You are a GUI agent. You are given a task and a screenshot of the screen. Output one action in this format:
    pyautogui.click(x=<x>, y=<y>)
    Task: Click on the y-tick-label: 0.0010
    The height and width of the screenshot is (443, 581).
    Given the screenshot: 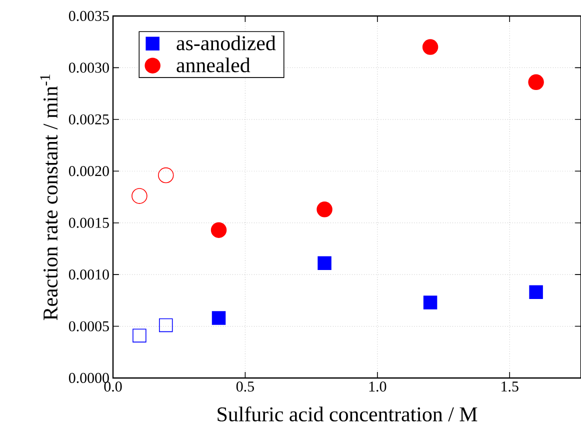 What is the action you would take?
    pyautogui.click(x=88, y=274)
    